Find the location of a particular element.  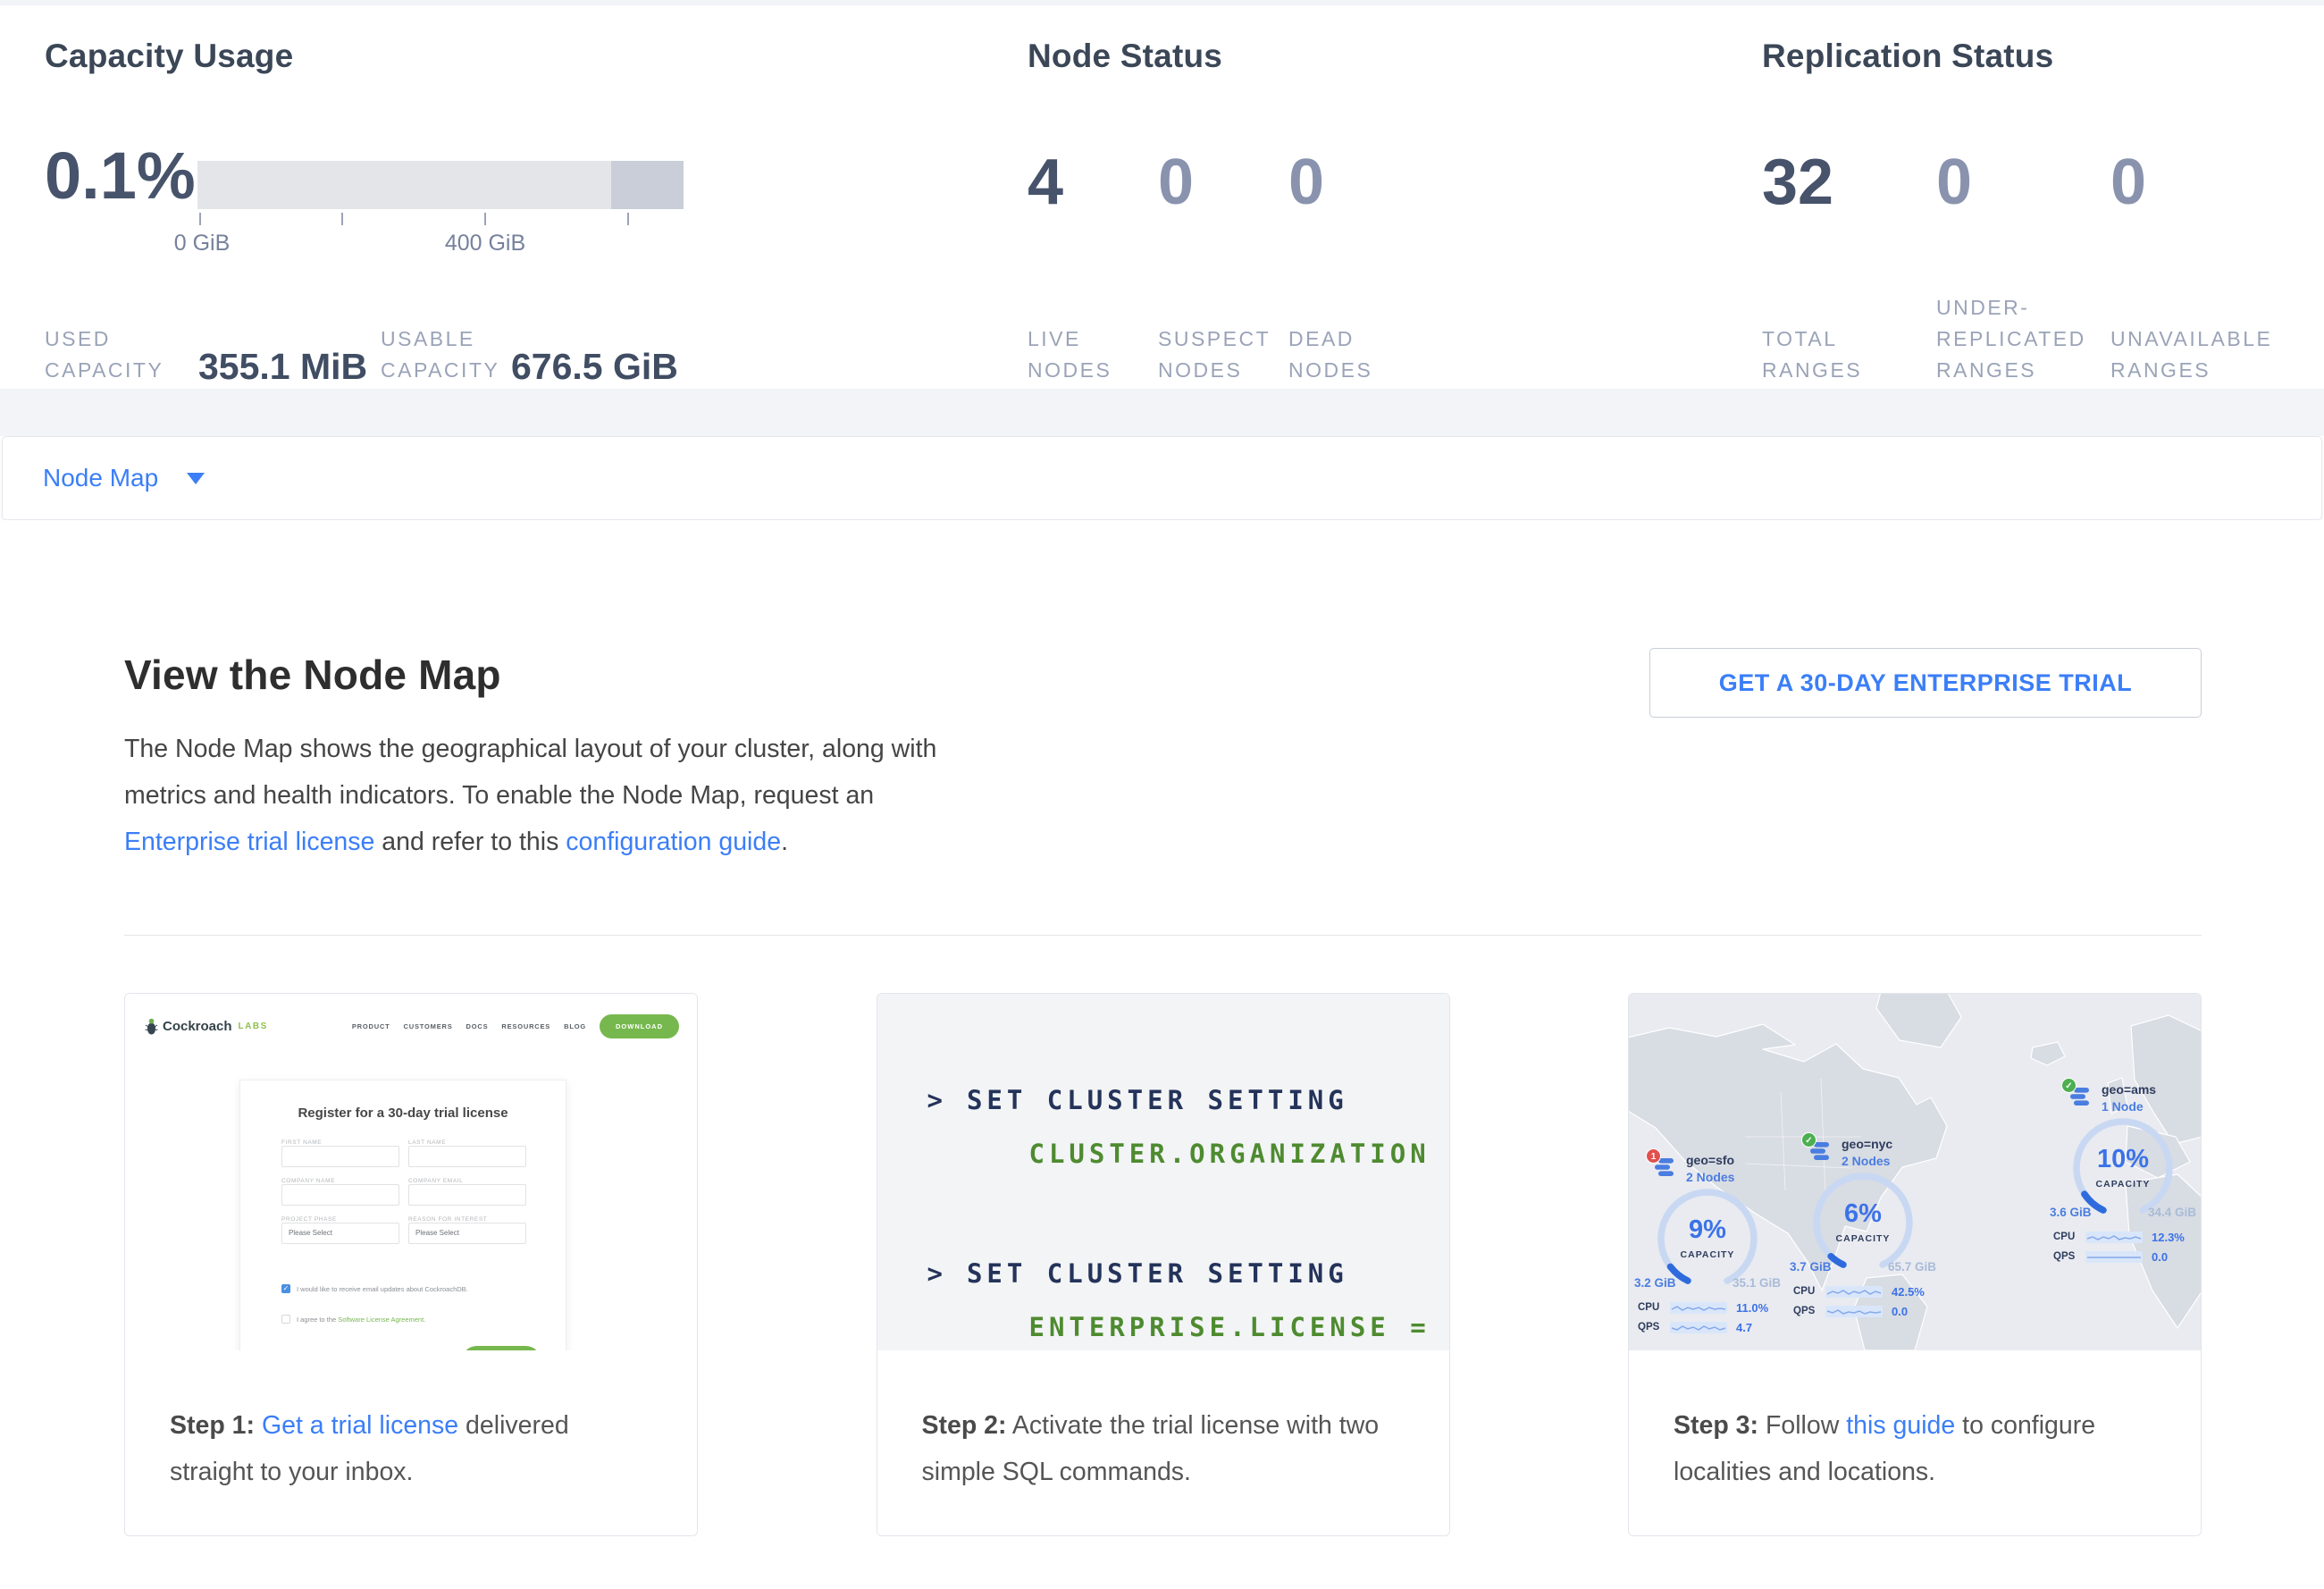

company-name-label: COMPANY NAME is located at coordinates (308, 1181).